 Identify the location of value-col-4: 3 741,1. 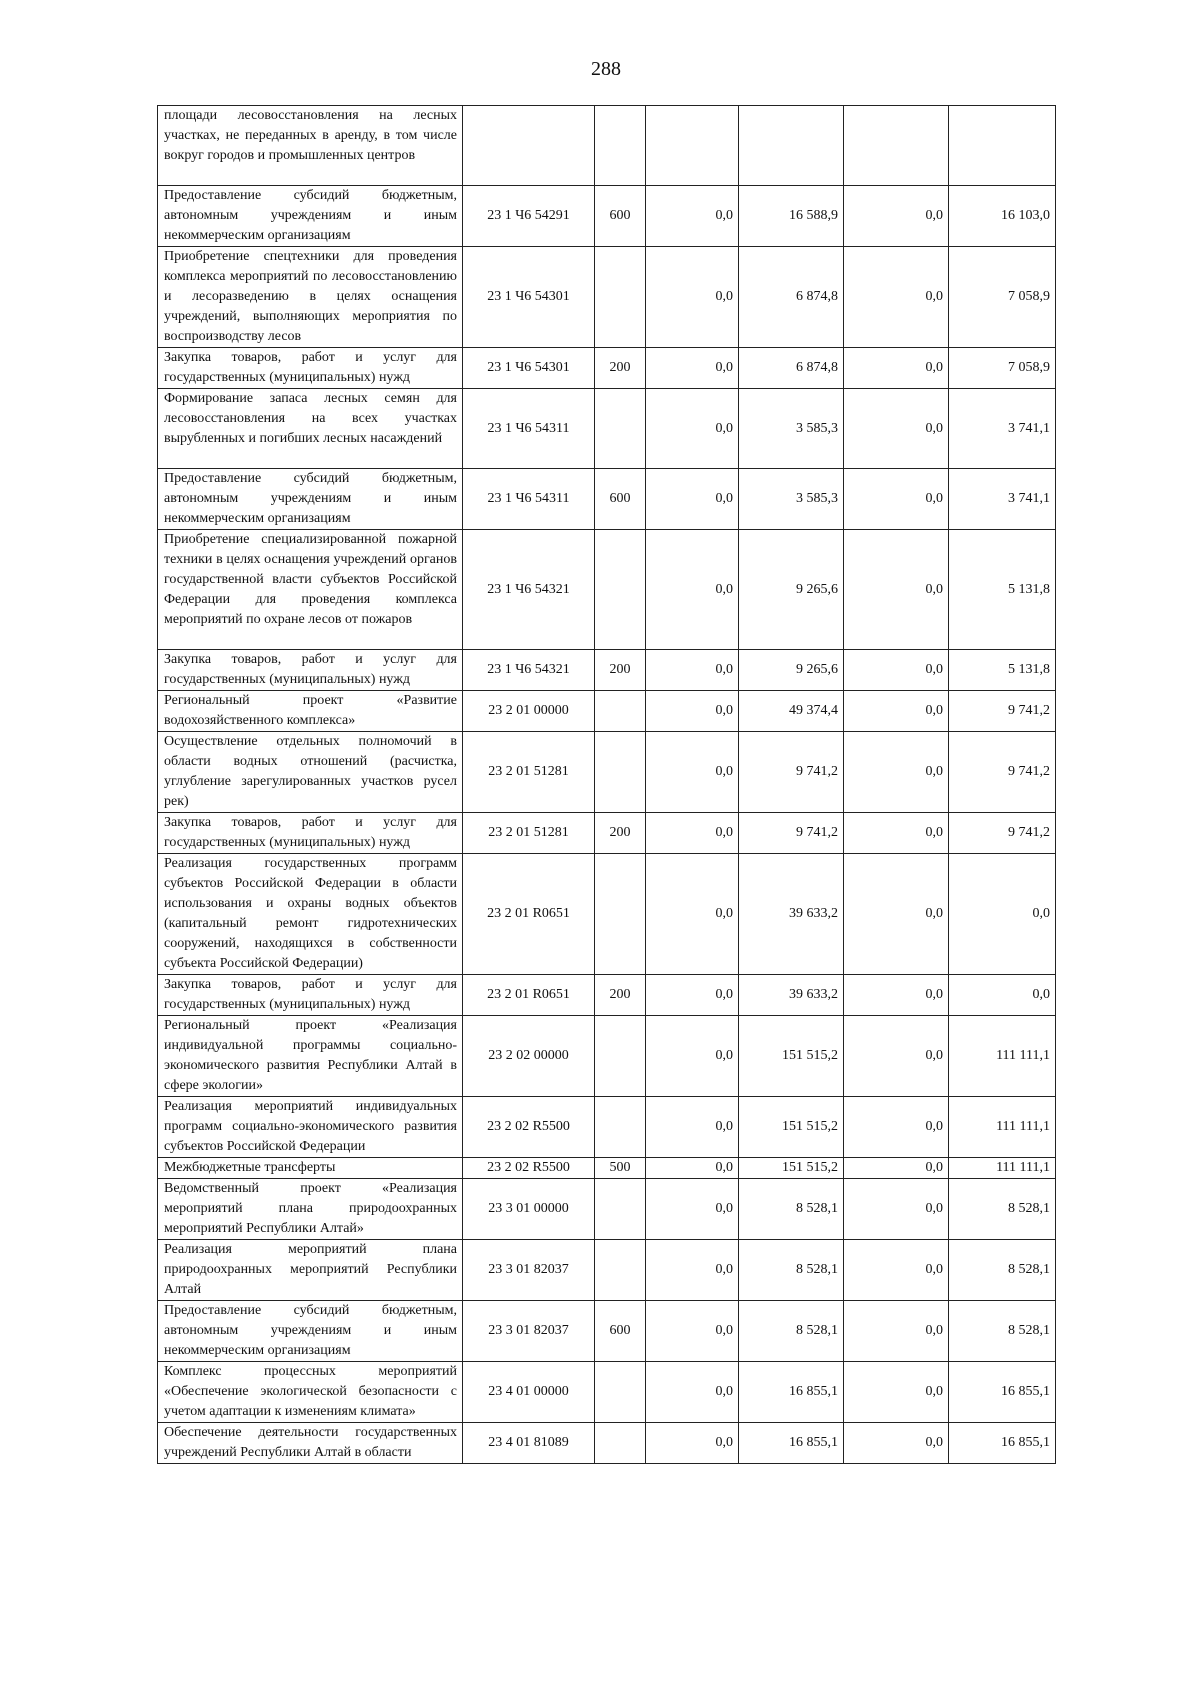
(1002, 499).